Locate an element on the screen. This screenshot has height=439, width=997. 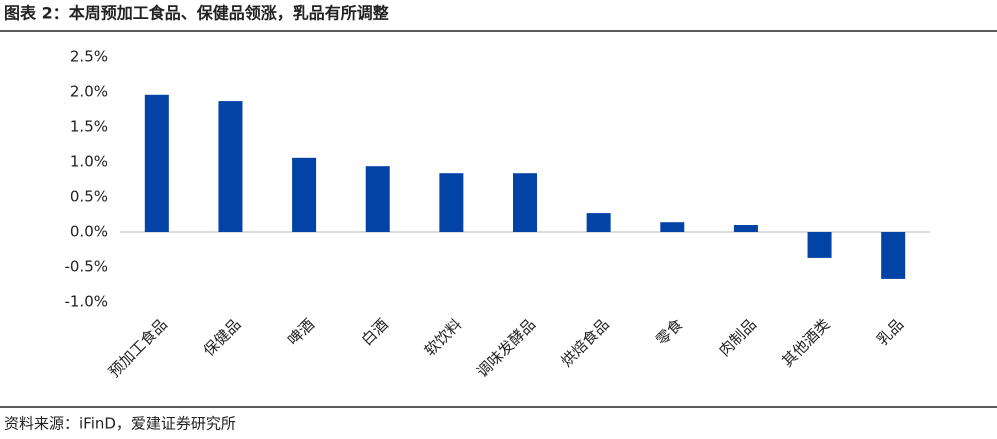
y-tick-label: 1.5% is located at coordinates (89, 127).